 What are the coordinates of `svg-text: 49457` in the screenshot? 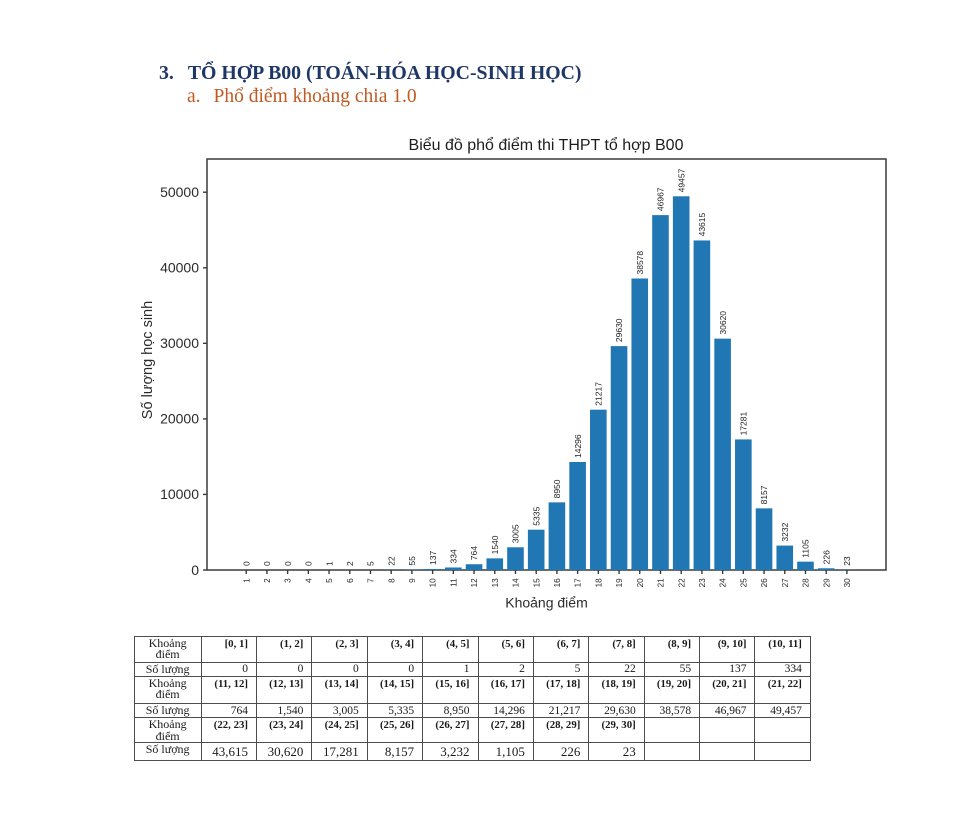 It's located at (681, 180).